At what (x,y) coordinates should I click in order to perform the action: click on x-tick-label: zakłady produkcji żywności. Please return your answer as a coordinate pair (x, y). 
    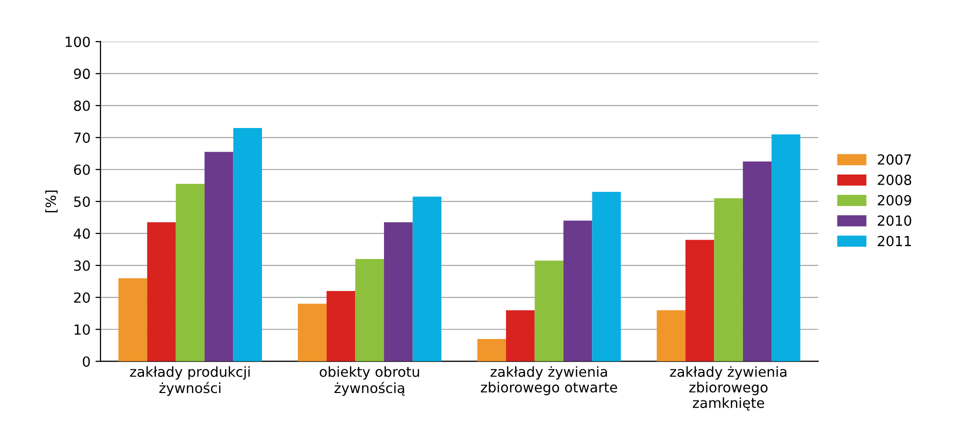
    Looking at the image, I should click on (190, 381).